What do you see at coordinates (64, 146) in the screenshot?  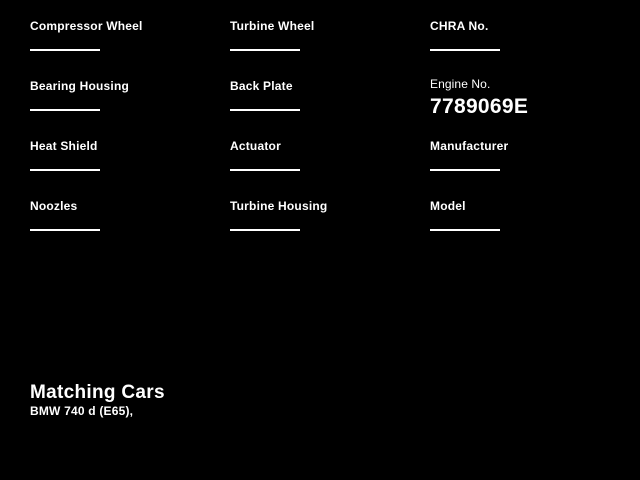 I see `field-label: Heat Shield` at bounding box center [64, 146].